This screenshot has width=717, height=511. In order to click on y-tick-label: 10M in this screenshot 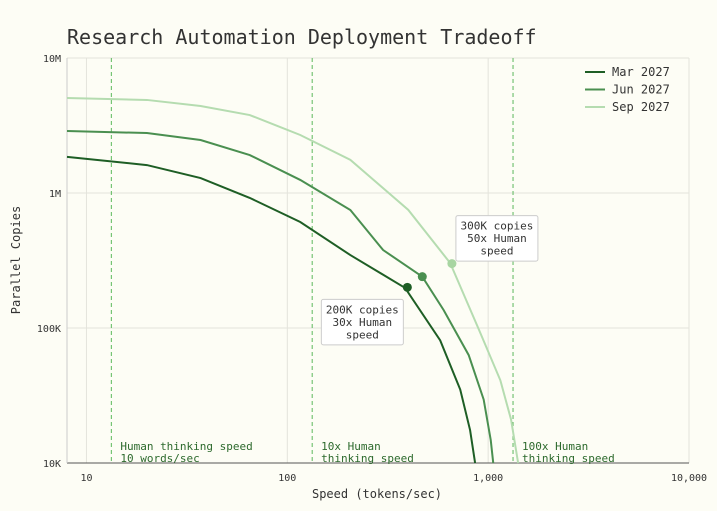, I will do `click(52, 59)`.